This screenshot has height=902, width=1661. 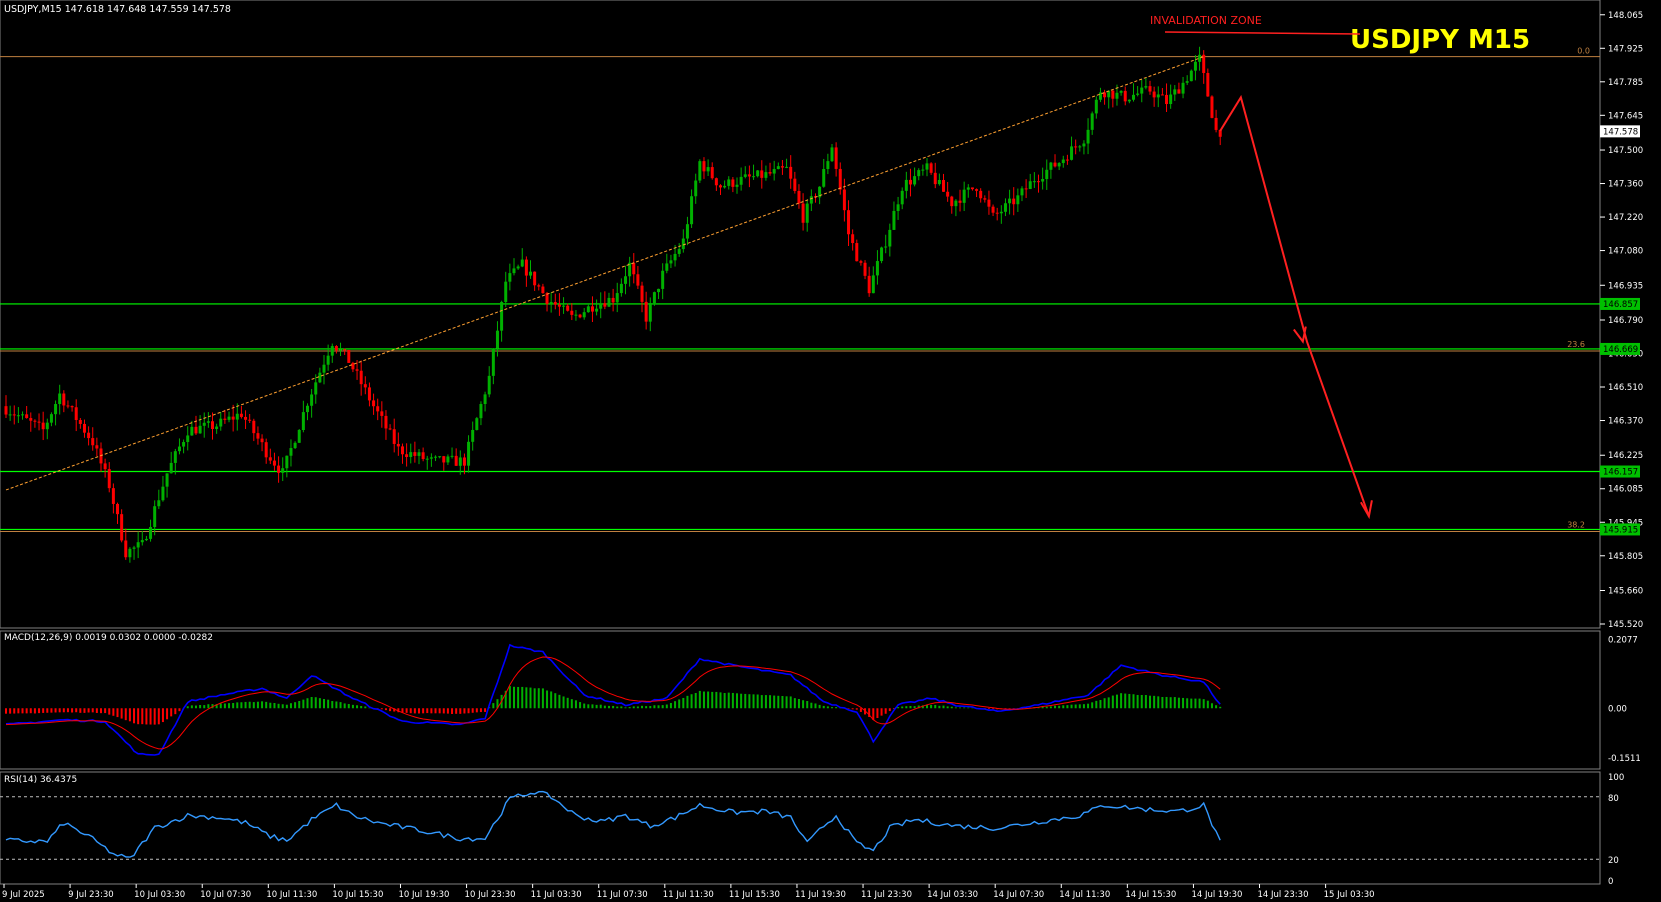 I want to click on price-tick-label: 147.785, so click(x=1625, y=83).